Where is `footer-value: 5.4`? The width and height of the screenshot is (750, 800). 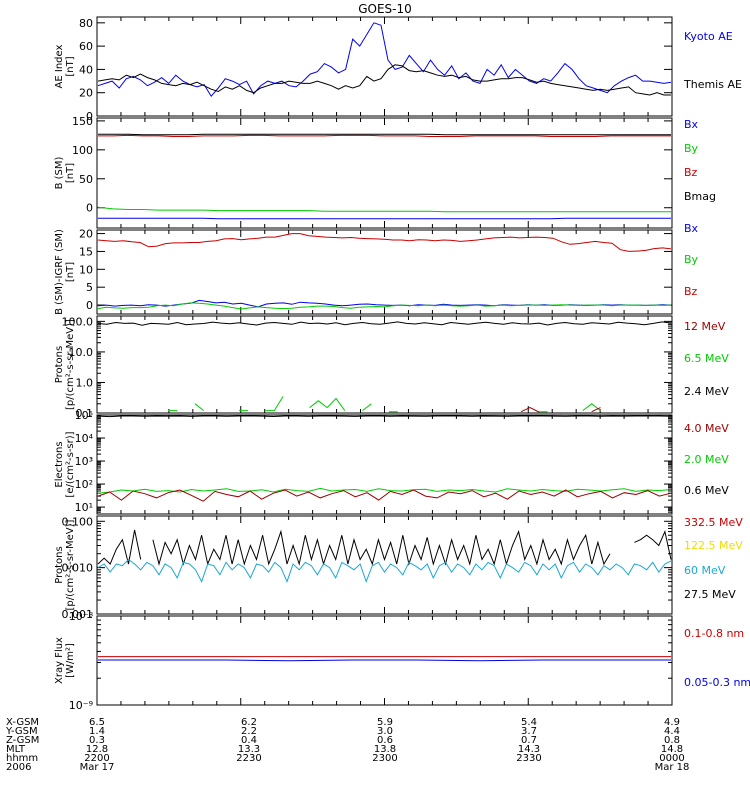 footer-value: 5.4 is located at coordinates (529, 722).